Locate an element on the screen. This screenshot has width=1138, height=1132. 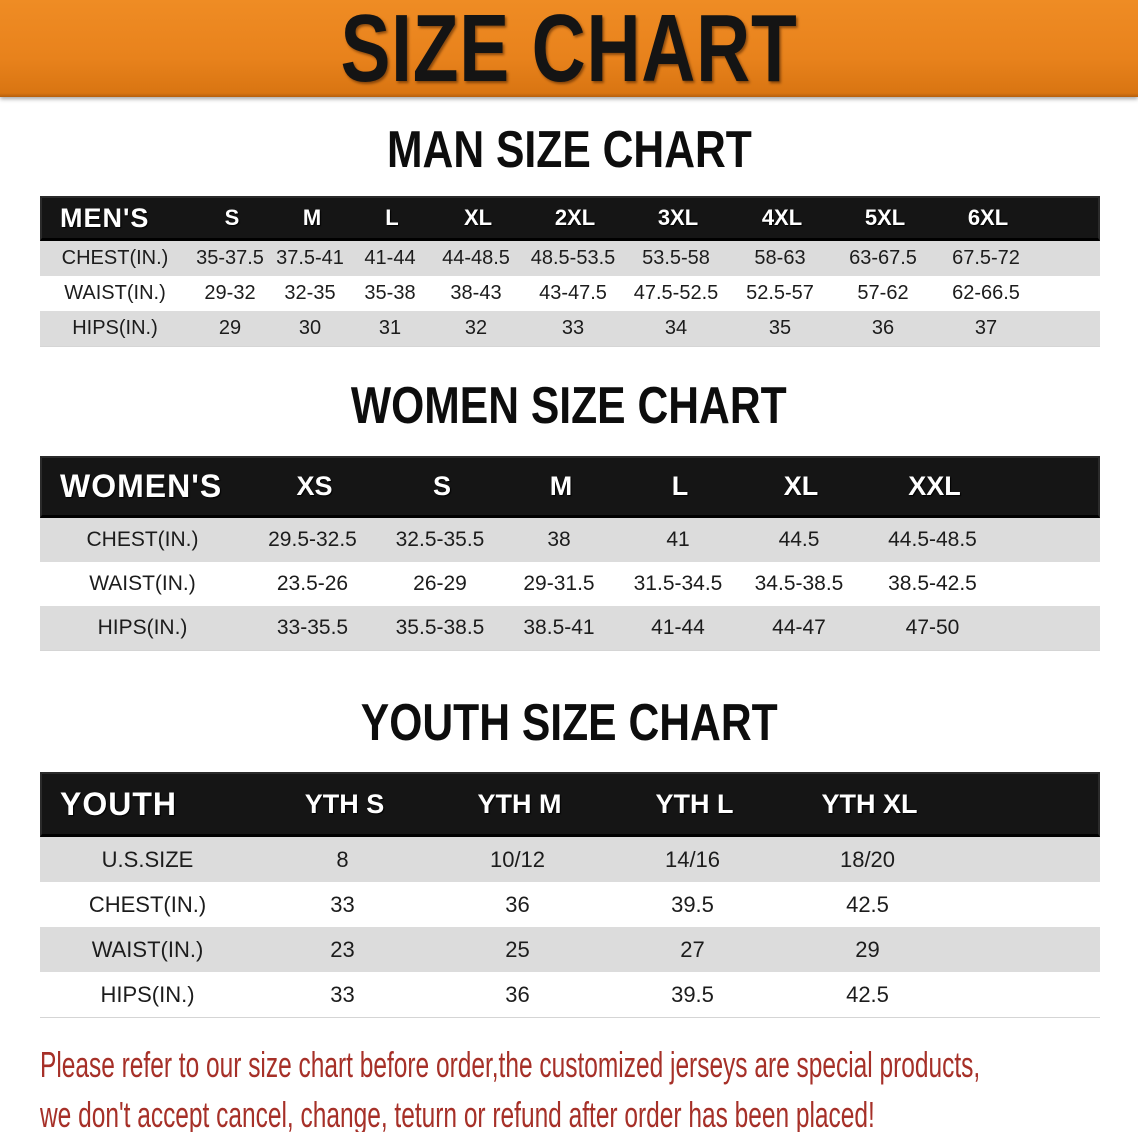
table-cell: 32.5-35.5 is located at coordinates (440, 539).